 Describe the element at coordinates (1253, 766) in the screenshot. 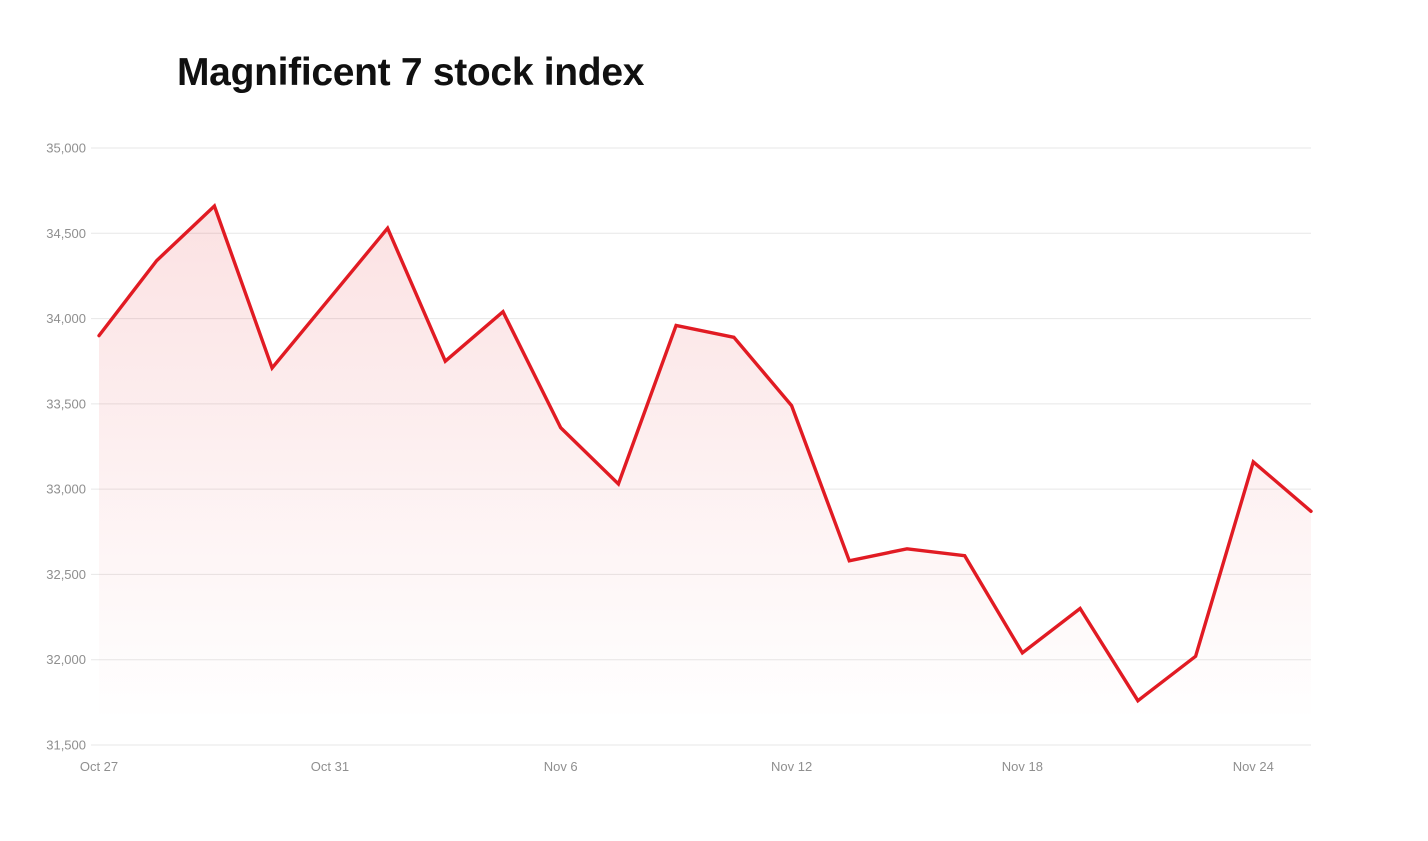

I see `x-tick-label: Nov 24` at that location.